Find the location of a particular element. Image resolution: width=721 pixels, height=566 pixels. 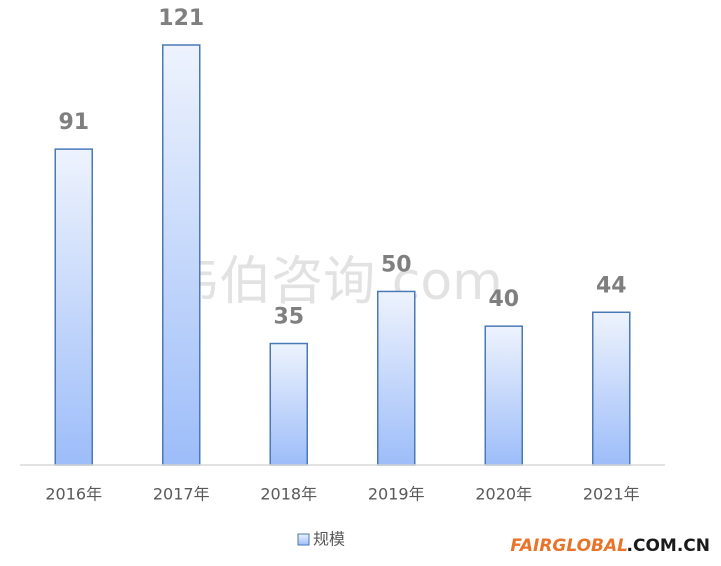

legend-label: 规模 is located at coordinates (329, 539).